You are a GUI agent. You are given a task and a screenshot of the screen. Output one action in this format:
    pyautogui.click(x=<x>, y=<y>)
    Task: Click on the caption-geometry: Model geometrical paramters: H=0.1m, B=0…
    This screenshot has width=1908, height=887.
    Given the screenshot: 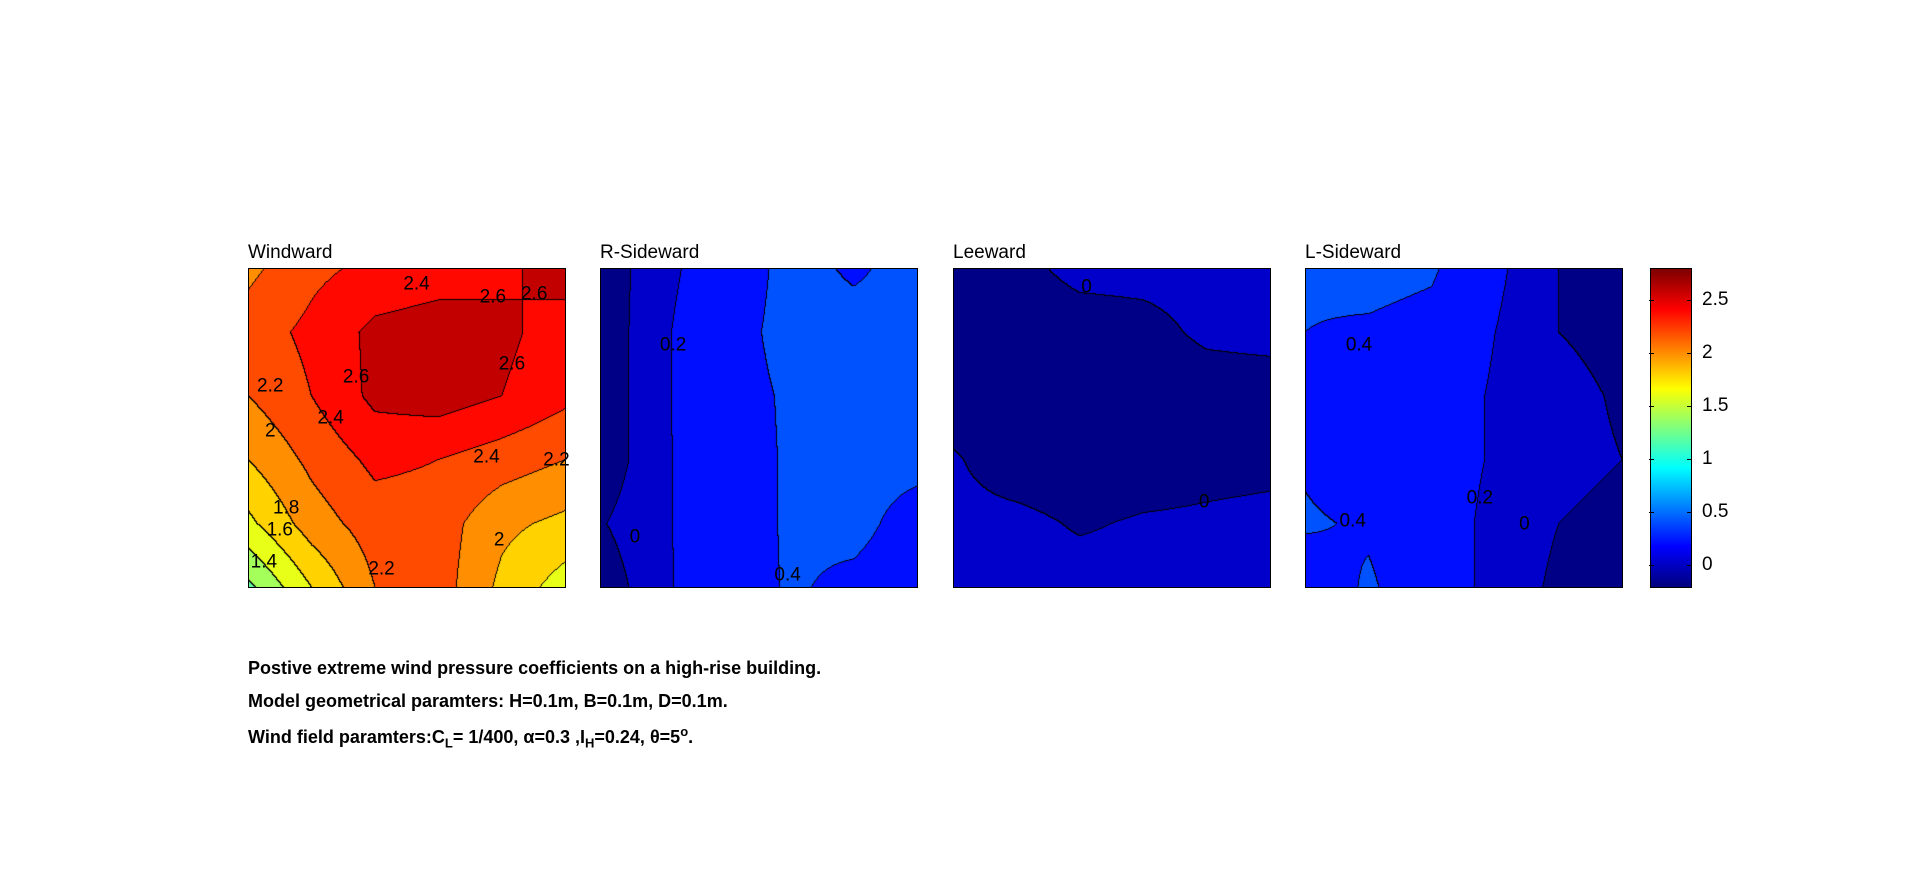 What is the action you would take?
    pyautogui.click(x=488, y=701)
    